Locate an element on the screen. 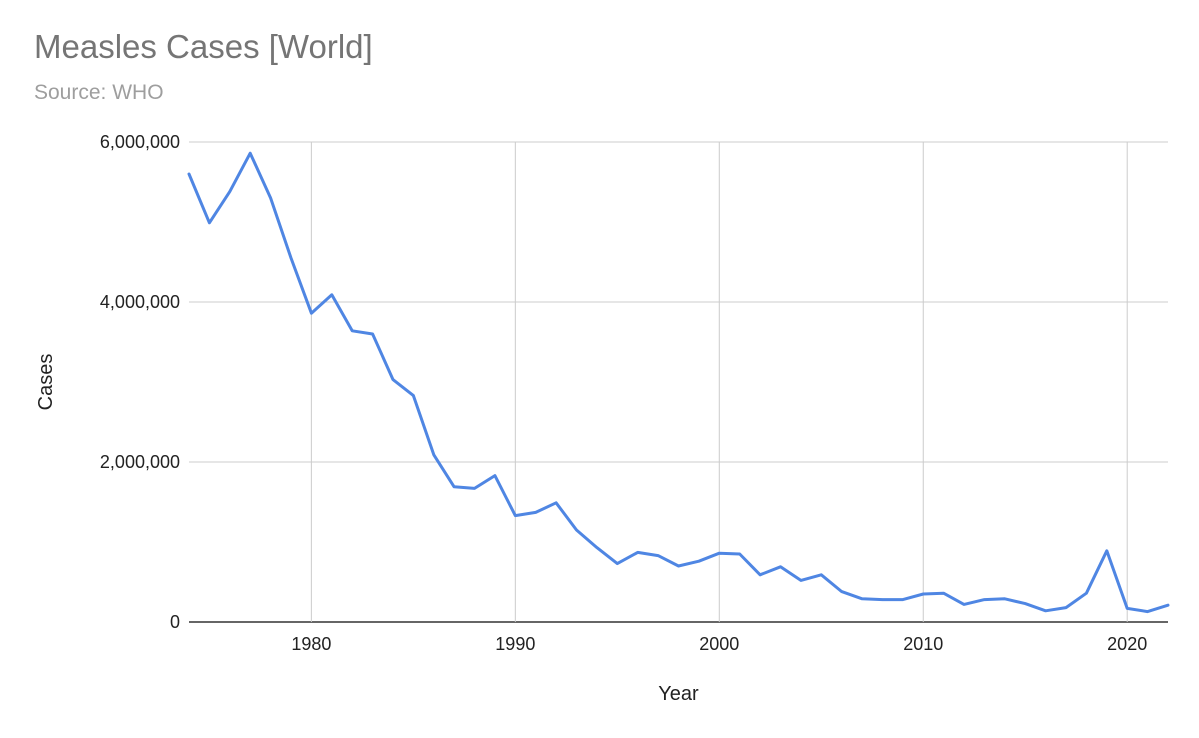 This screenshot has height=738, width=1199. x-axis-title: Year is located at coordinates (678, 694).